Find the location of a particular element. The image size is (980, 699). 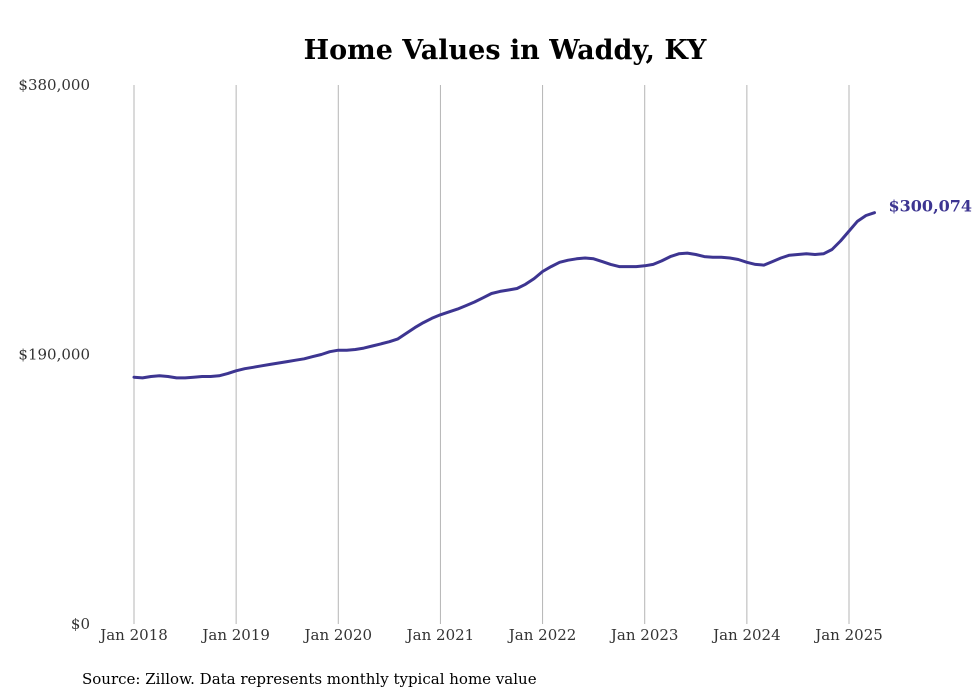

x-tick-label: Jan 2025 is located at coordinates (848, 635).